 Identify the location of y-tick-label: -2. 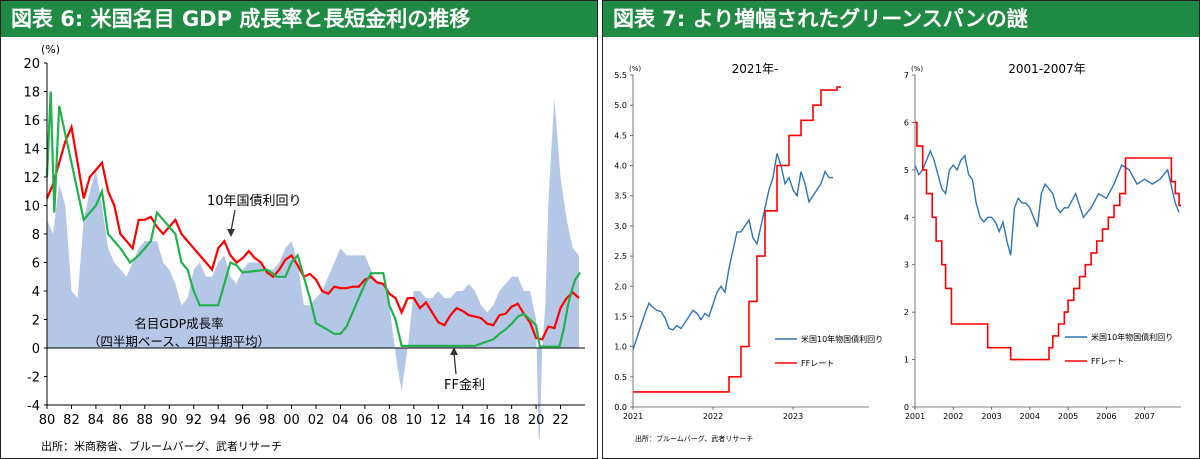
(33, 378).